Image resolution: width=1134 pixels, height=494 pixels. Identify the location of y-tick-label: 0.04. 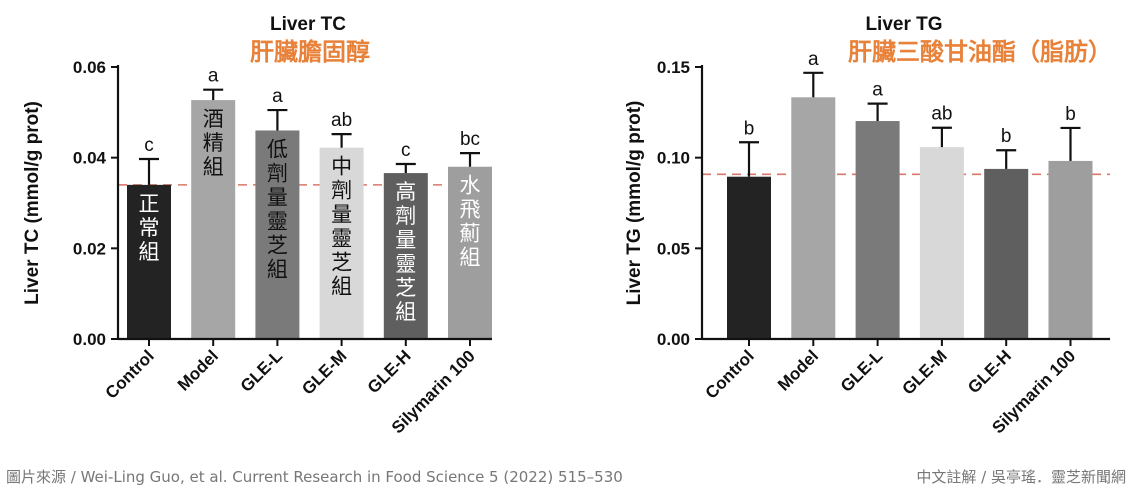
(90, 158).